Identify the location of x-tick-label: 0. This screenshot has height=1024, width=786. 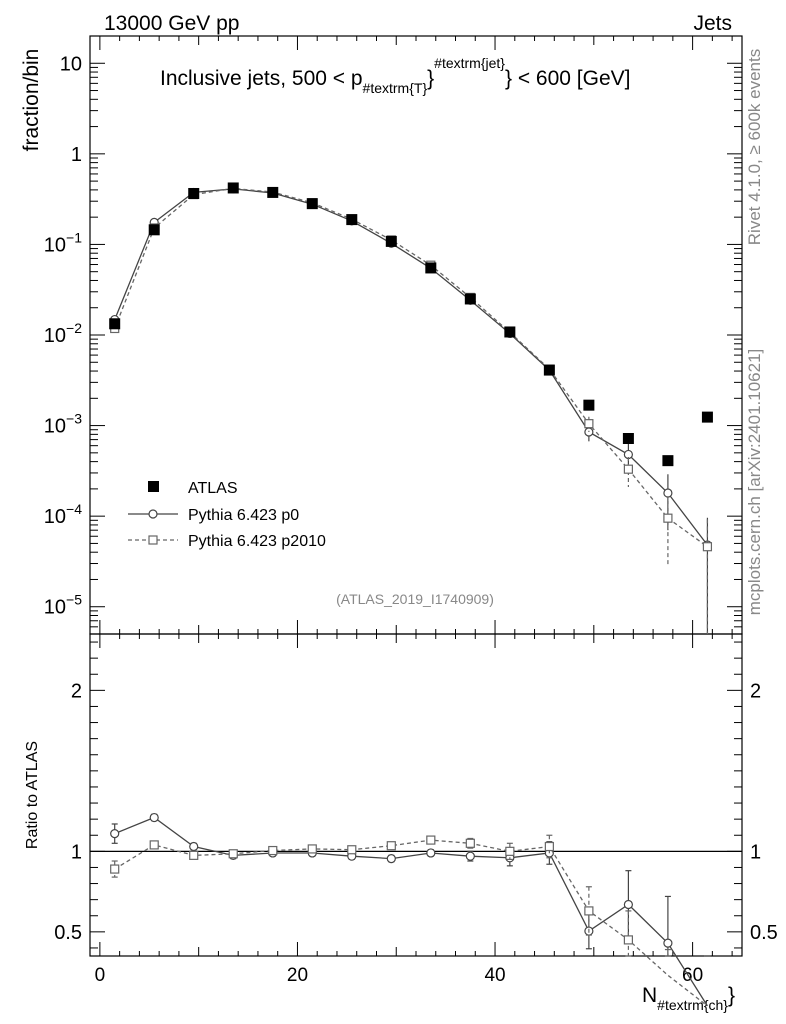
(100, 975).